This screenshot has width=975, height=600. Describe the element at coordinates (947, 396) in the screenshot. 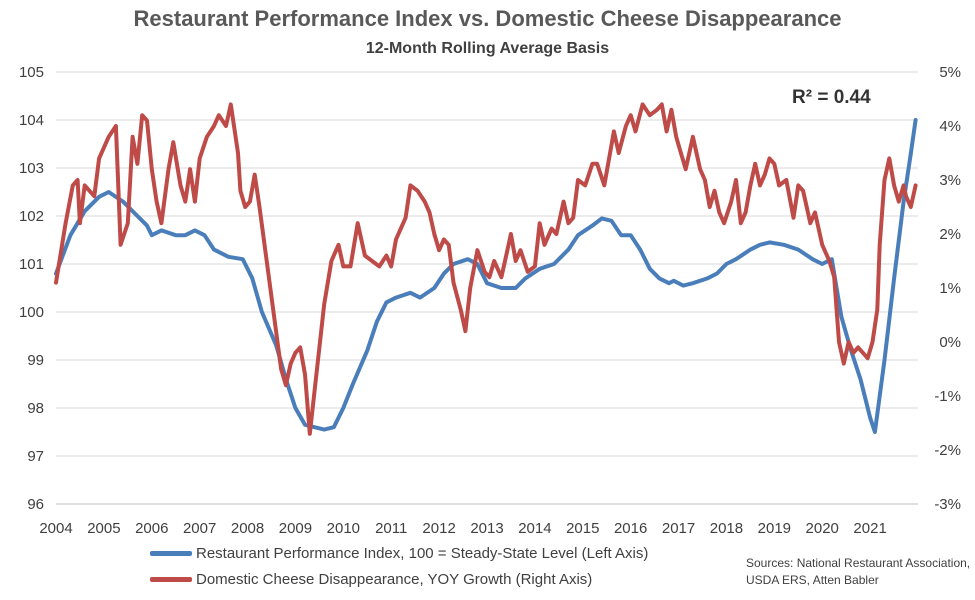

I see `right-tick-label: -1%` at that location.